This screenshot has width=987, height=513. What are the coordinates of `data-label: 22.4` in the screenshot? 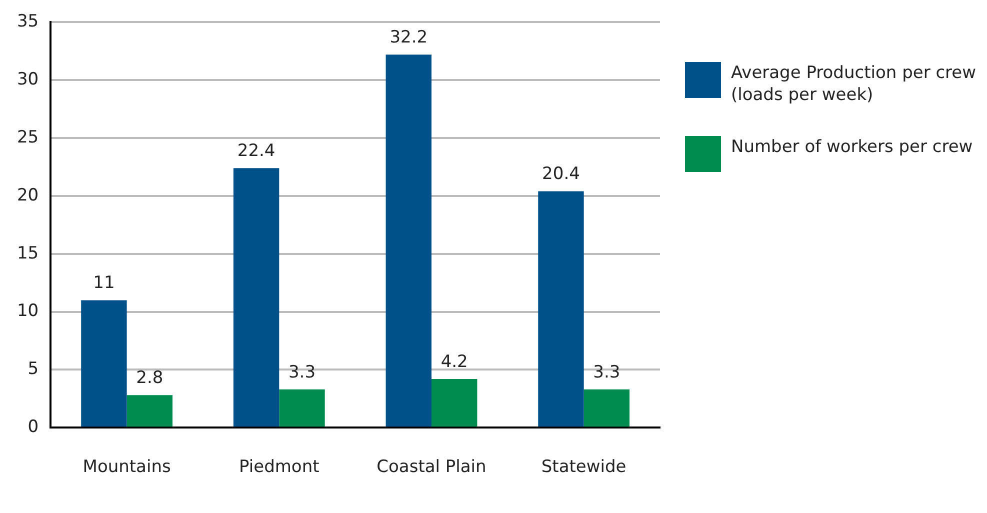 It's located at (256, 151).